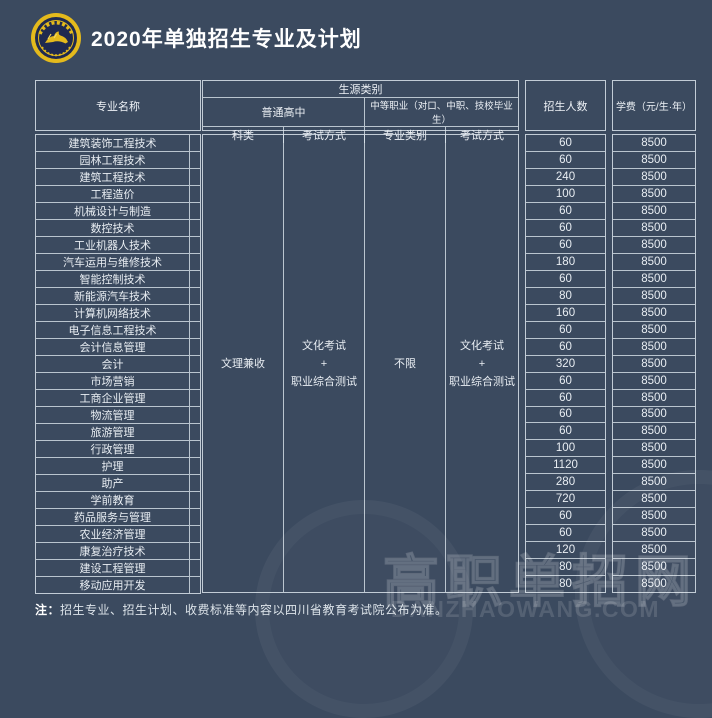 This screenshot has height=718, width=712. What do you see at coordinates (113, 245) in the screenshot?
I see `major-name-cell: 工业机器人技术` at bounding box center [113, 245].